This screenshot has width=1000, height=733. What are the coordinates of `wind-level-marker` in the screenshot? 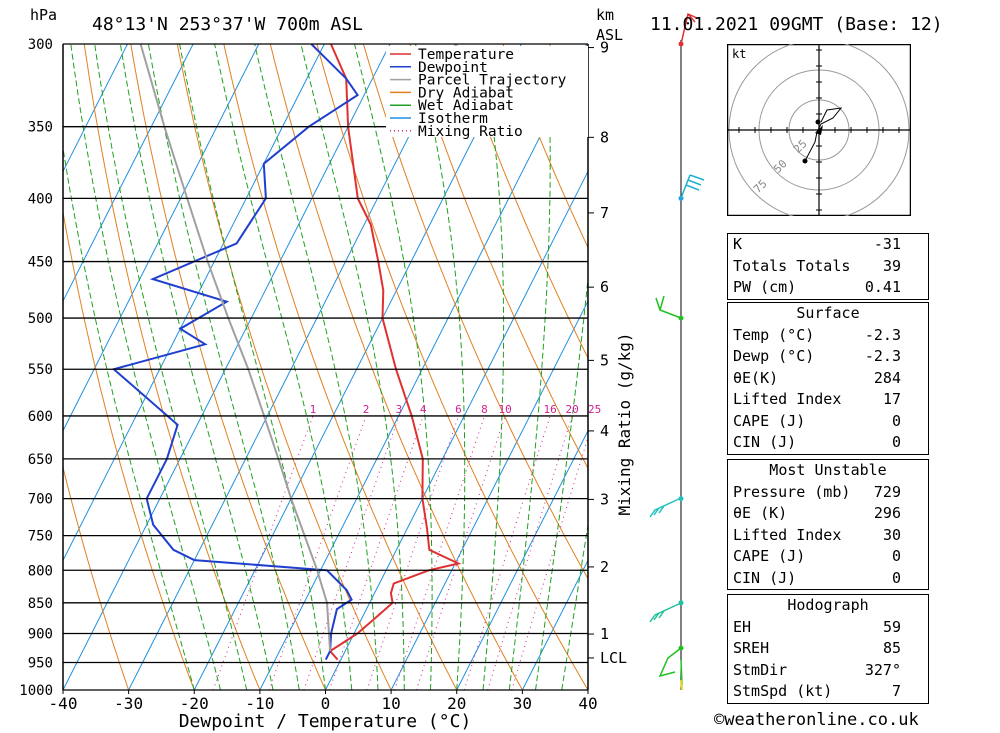 It's located at (681, 198).